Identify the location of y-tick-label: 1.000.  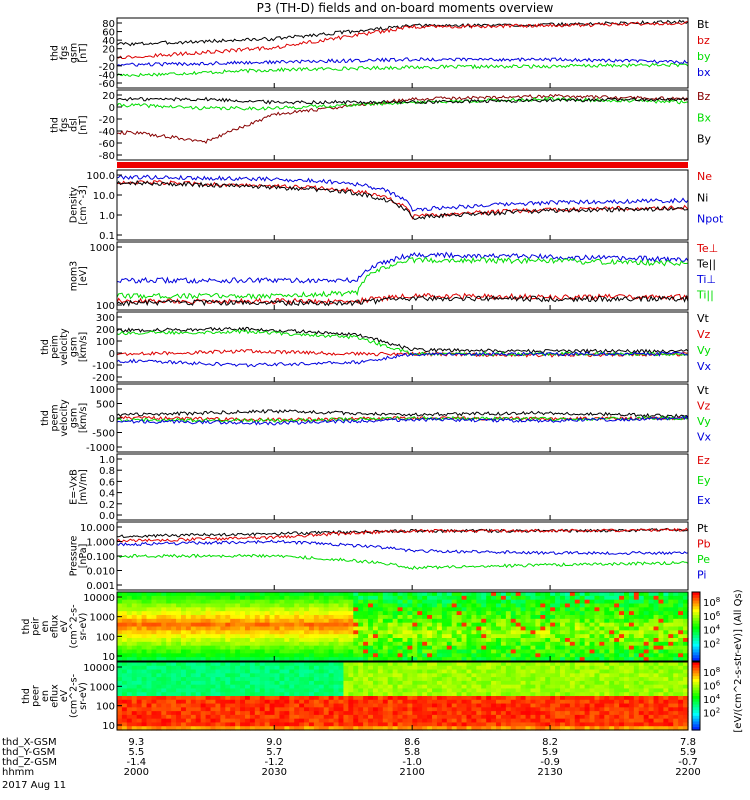
(100, 543).